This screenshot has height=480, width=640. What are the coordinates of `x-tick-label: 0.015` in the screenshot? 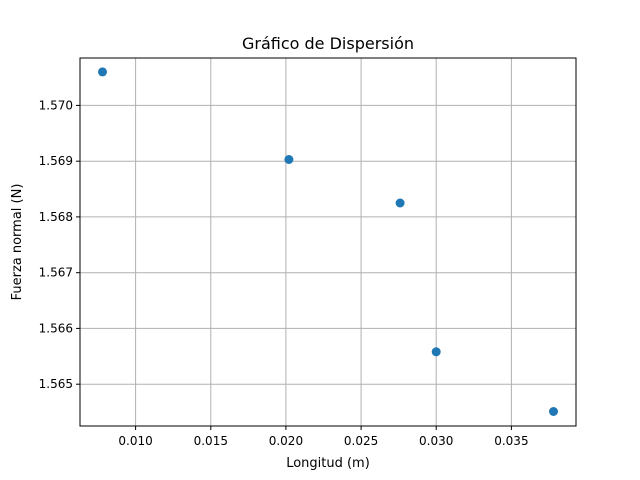 It's located at (211, 441).